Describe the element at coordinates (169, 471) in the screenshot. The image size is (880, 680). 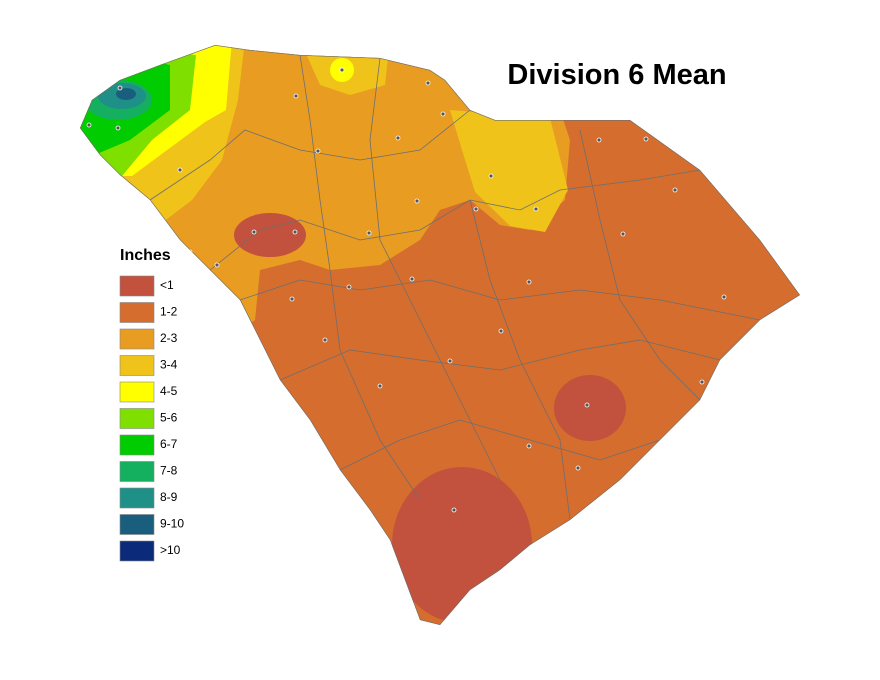
I see `legend-label: 7-8` at that location.